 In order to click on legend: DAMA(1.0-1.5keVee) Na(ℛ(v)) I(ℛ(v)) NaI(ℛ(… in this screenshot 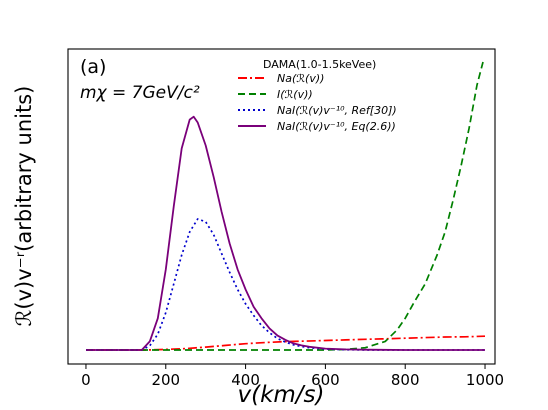, I will do `click(317, 95)`.